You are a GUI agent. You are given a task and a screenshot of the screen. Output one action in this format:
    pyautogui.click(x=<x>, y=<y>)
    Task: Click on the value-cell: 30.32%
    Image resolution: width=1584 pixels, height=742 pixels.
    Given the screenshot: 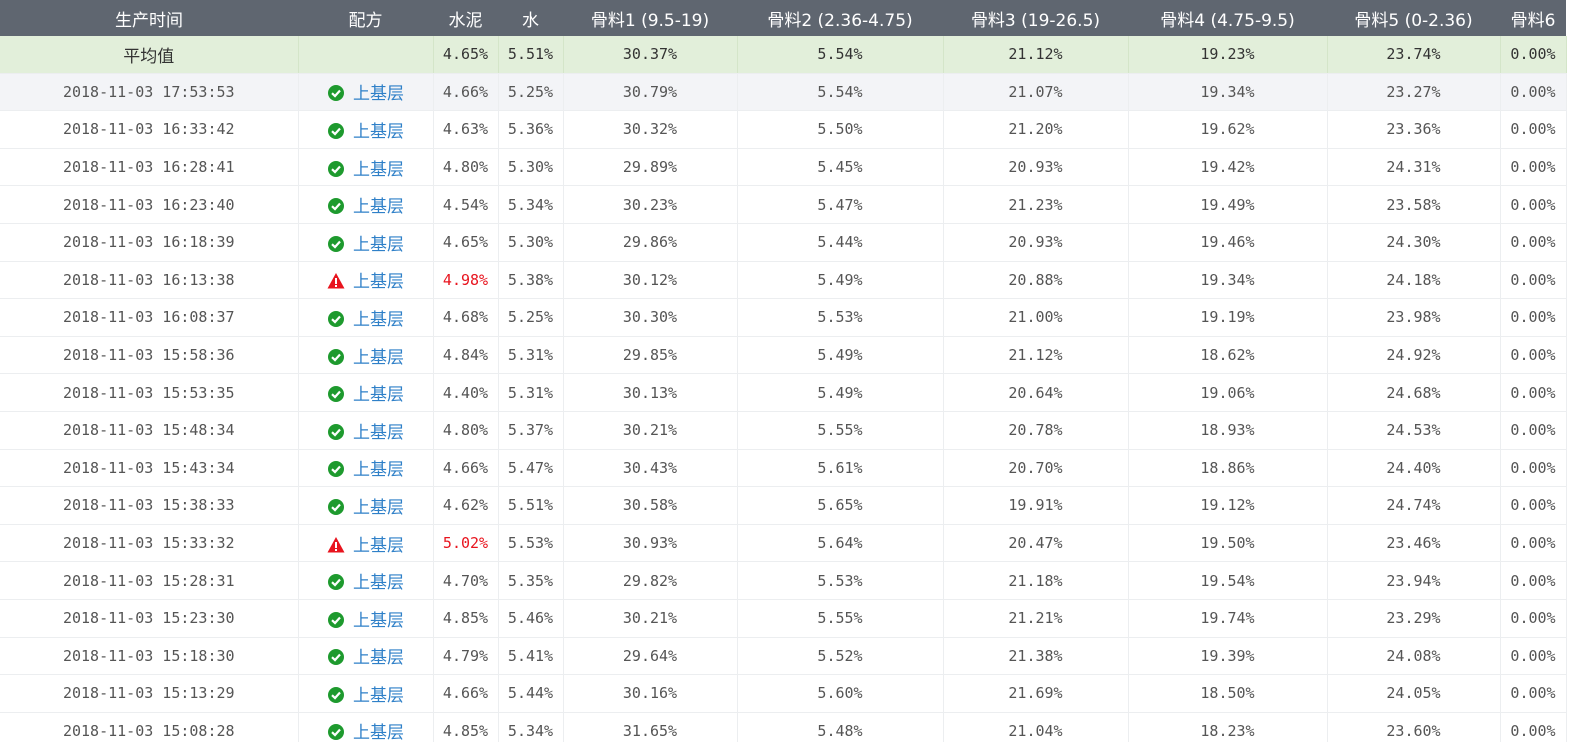 What is the action you would take?
    pyautogui.click(x=650, y=129)
    